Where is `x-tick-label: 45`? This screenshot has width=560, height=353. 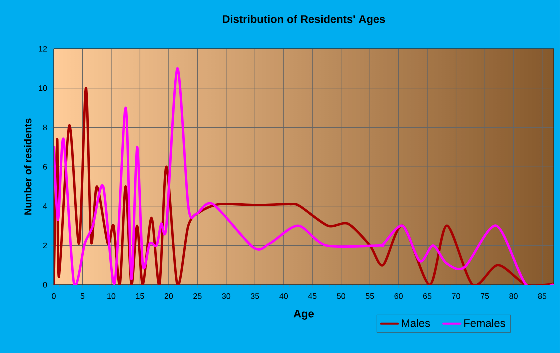 x-tick-label: 45 is located at coordinates (312, 297).